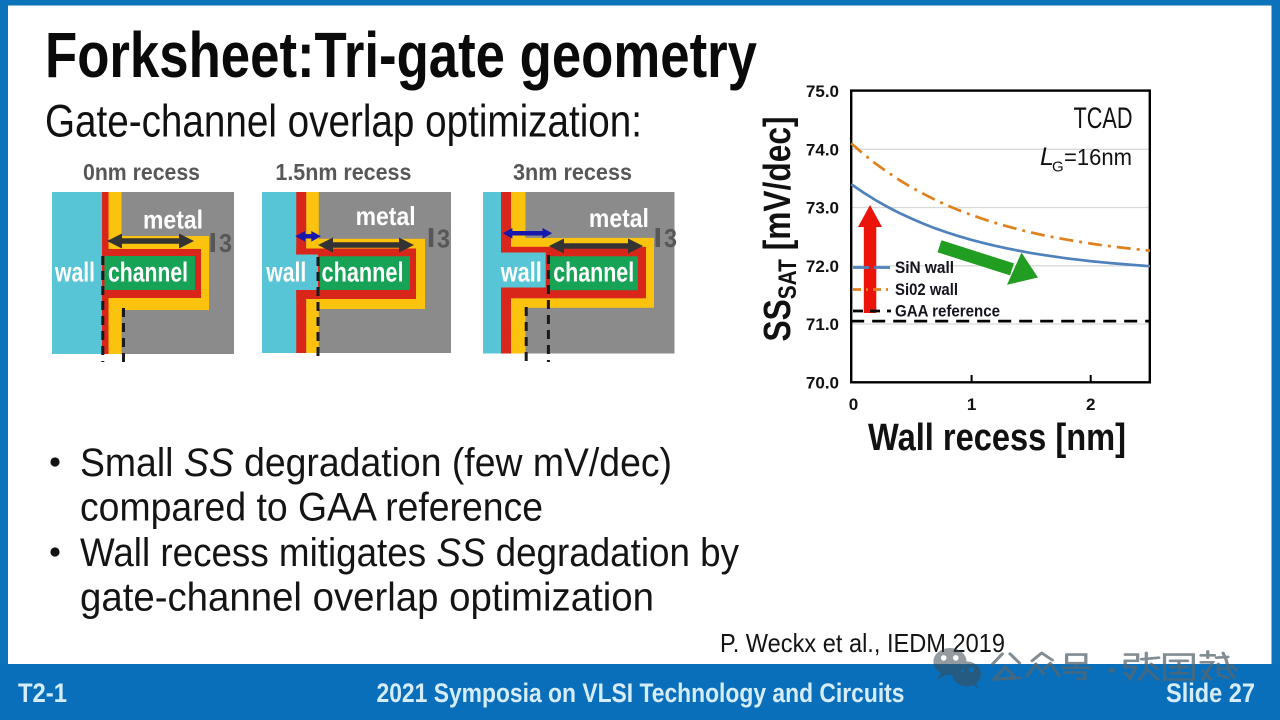 This screenshot has width=1280, height=720. I want to click on svg-text: L, so click(1047, 157).